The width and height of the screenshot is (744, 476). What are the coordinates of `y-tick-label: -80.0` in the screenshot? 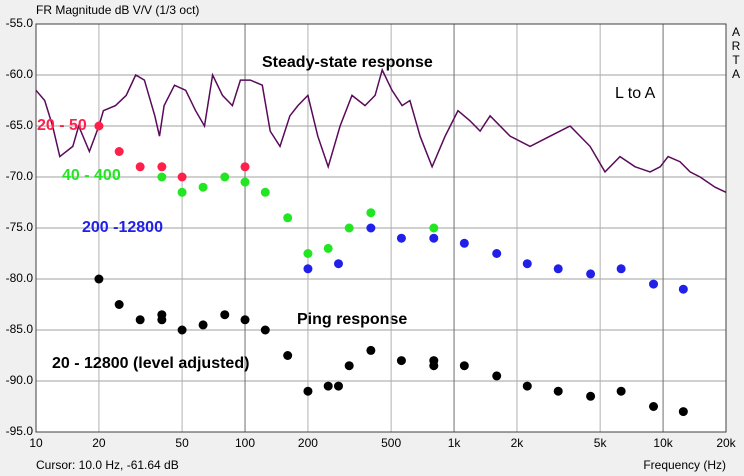 It's located at (20, 278).